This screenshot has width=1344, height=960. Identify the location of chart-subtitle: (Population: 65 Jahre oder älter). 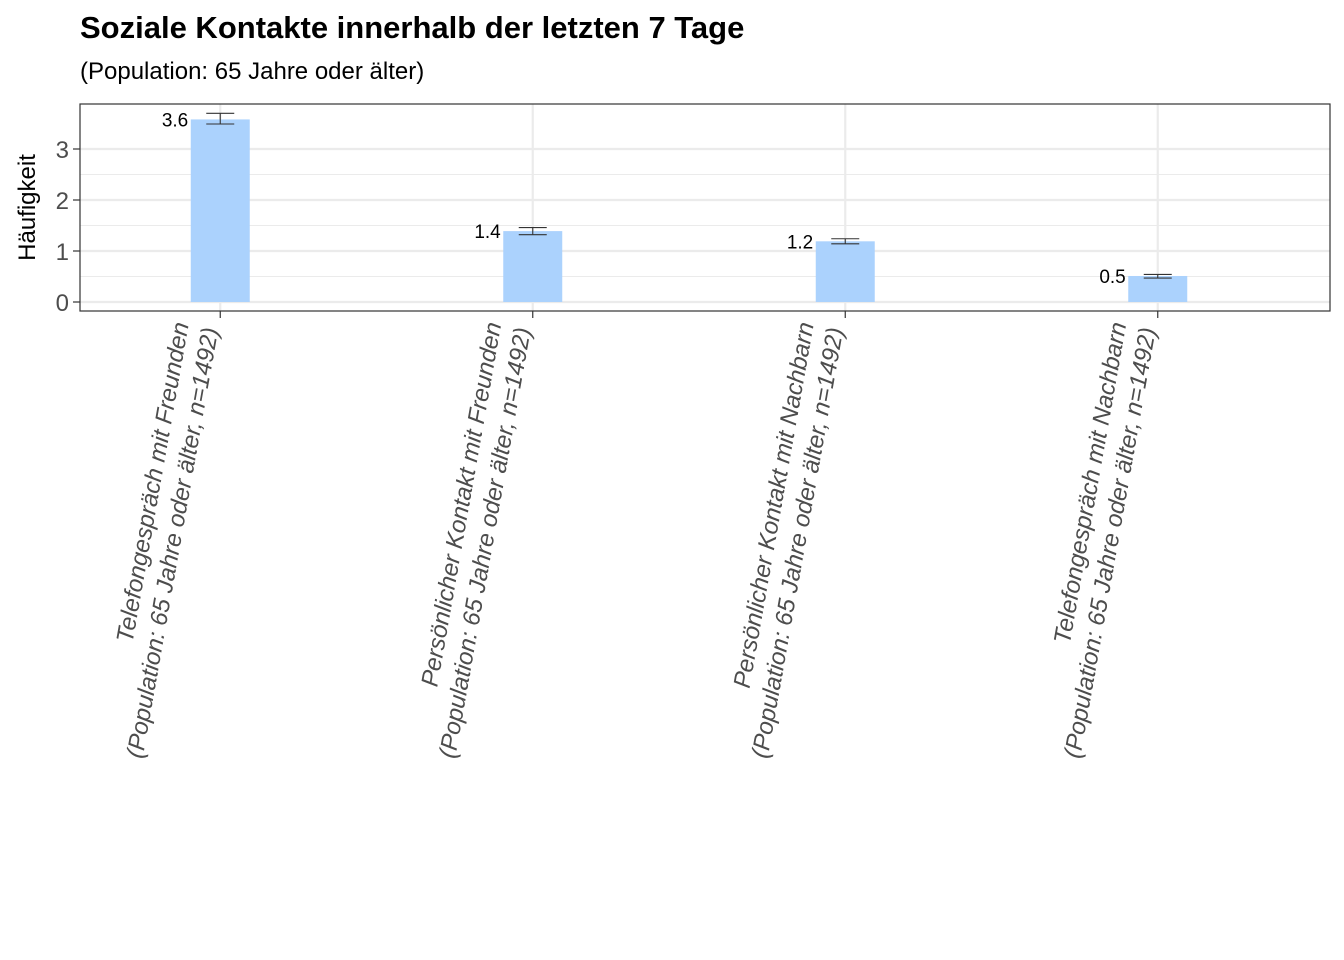
(252, 71).